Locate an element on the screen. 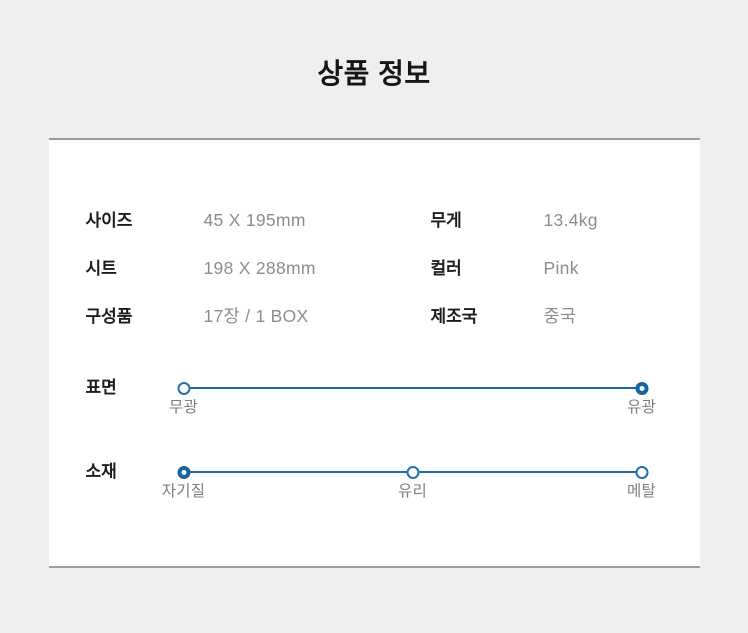 The image size is (748, 633). material-dot-glass is located at coordinates (412, 472).